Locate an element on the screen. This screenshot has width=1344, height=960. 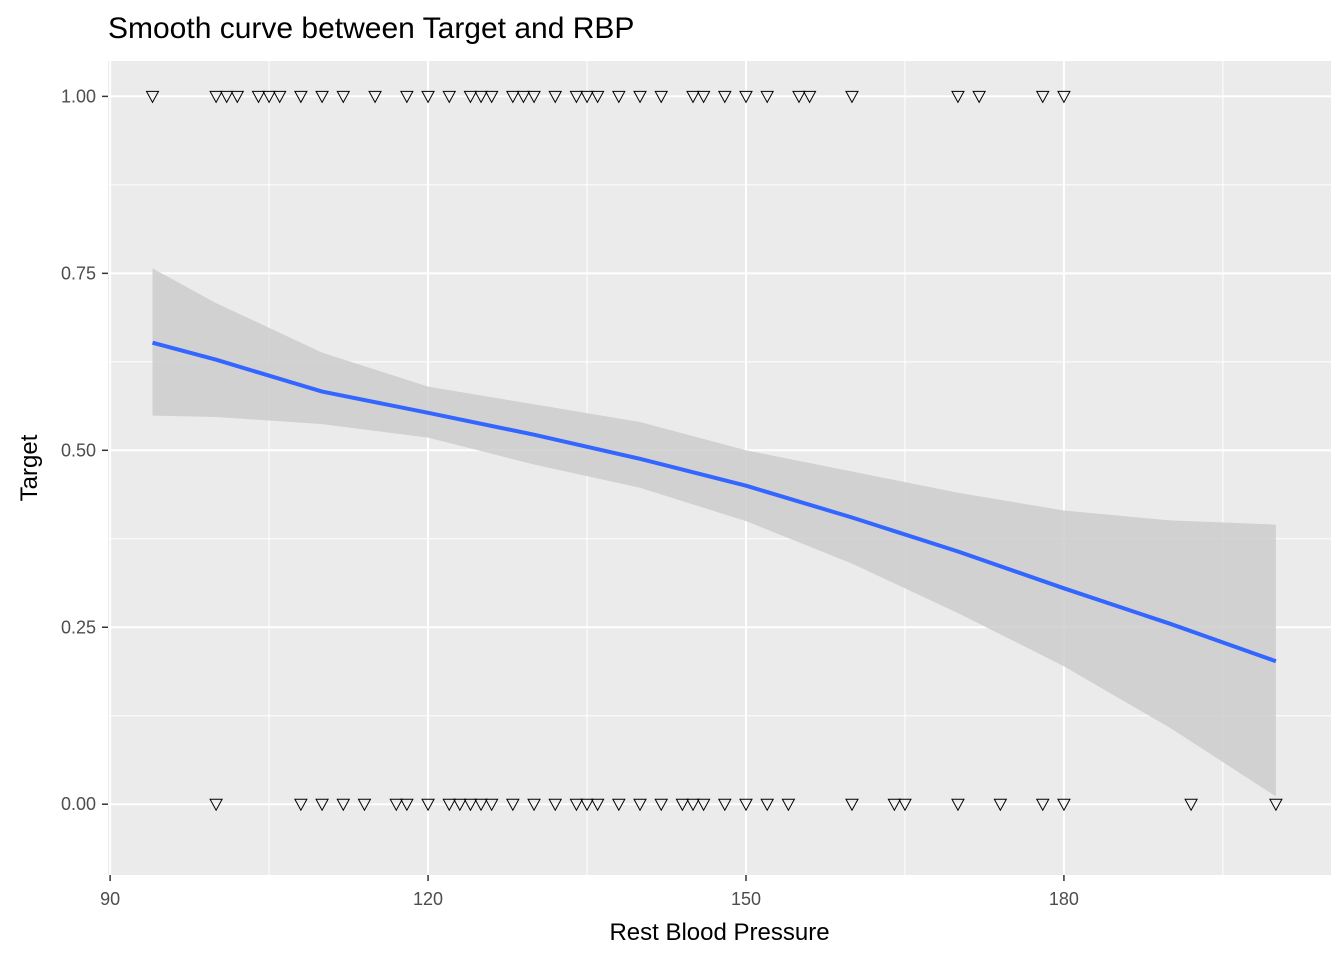
x-tick-label: 90 is located at coordinates (110, 899).